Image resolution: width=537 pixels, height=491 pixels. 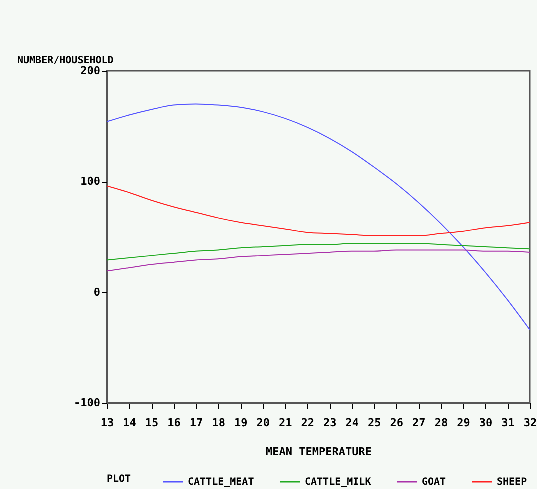 What do you see at coordinates (434, 482) in the screenshot?
I see `legend-label: GOAT` at bounding box center [434, 482].